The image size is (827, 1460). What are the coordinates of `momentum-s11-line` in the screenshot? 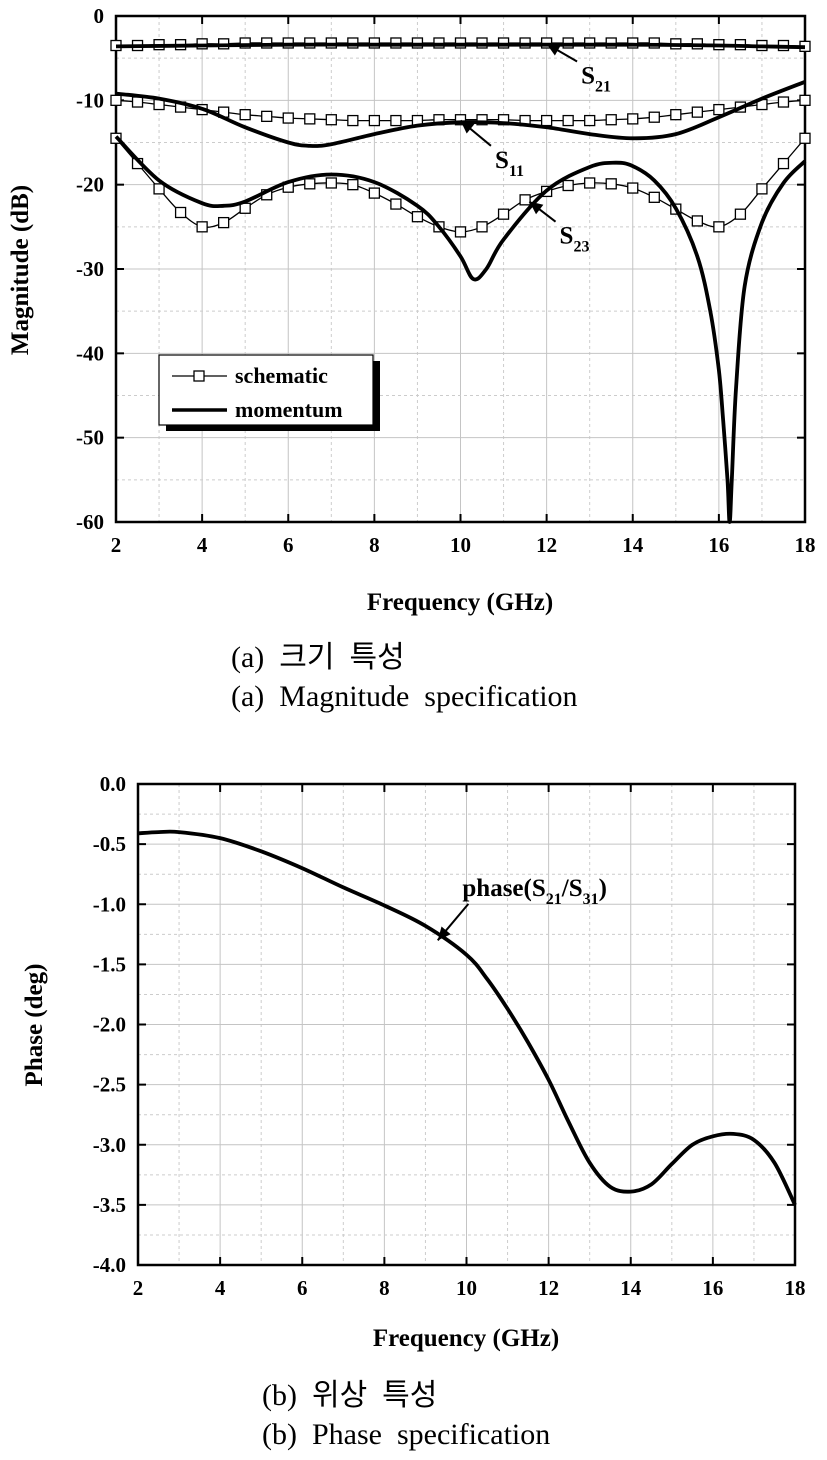 It's located at (460, 114).